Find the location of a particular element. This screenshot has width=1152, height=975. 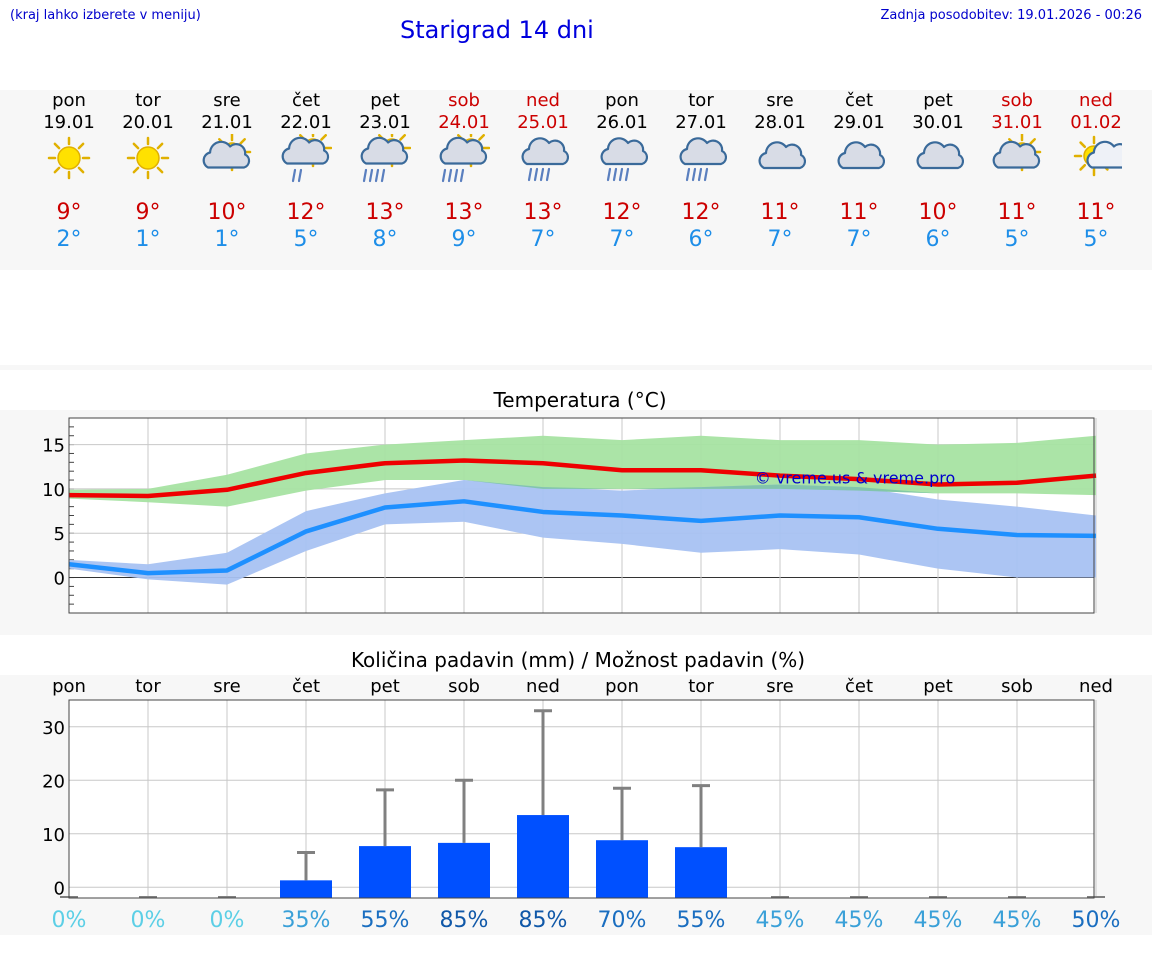

forecast-day: ned 25.01 13° 7° is located at coordinates (543, 175).